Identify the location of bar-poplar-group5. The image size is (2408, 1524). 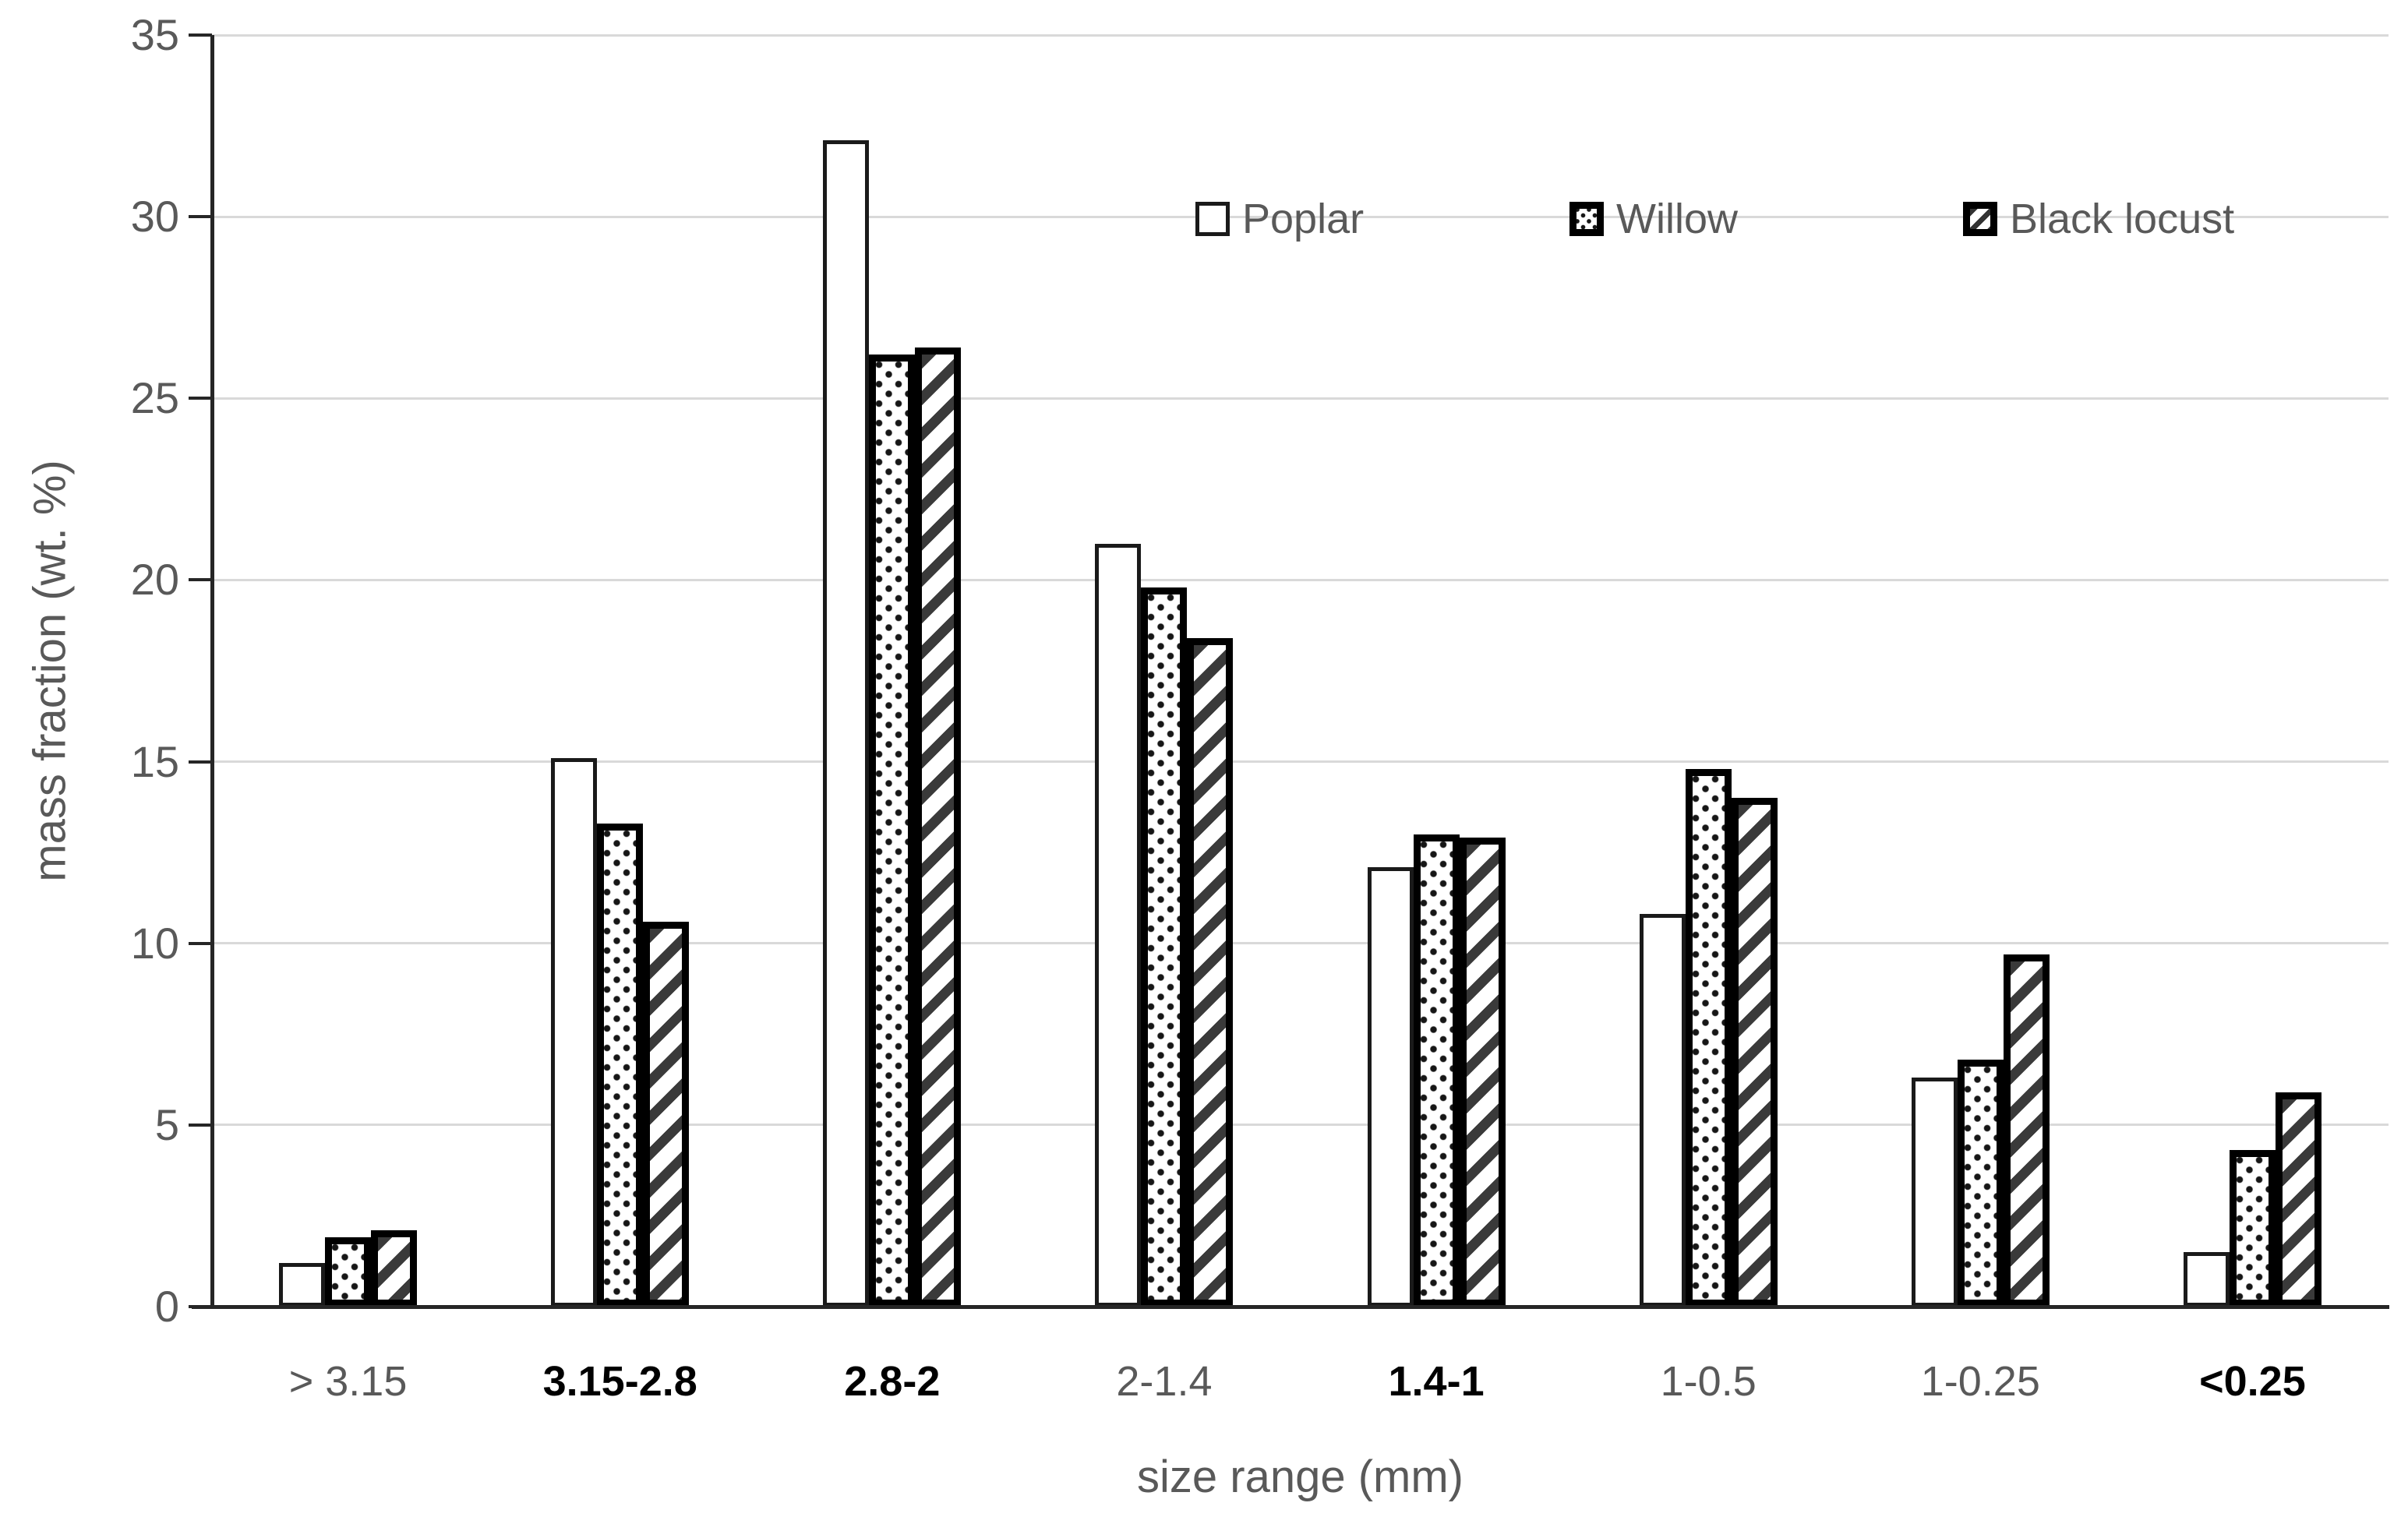
(1390, 1087).